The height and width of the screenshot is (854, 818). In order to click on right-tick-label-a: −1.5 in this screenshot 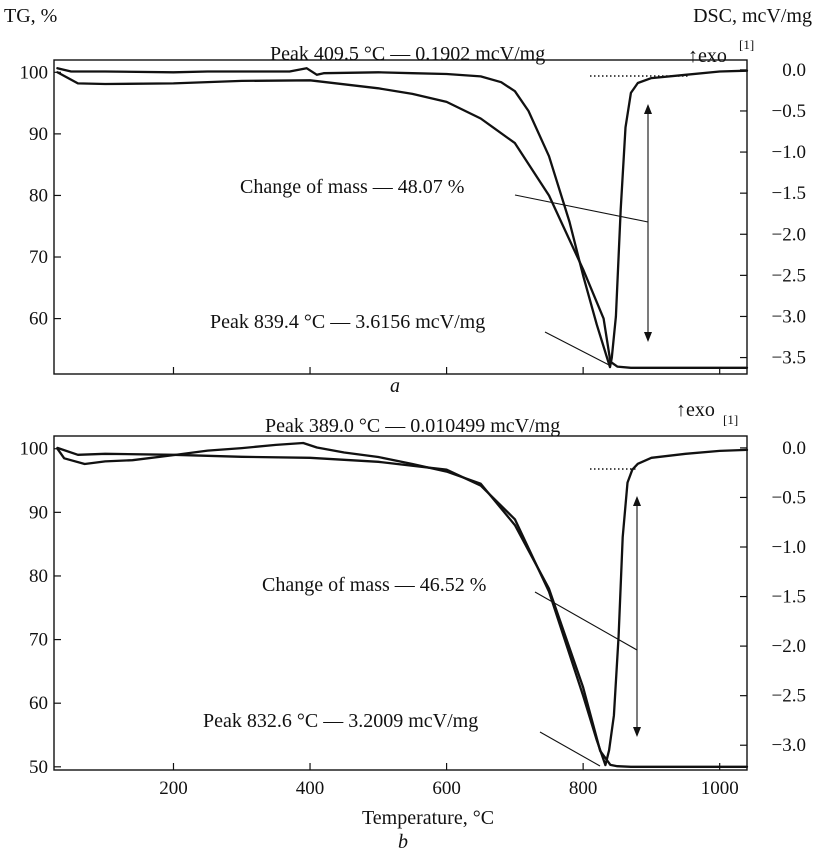, I will do `click(789, 193)`.